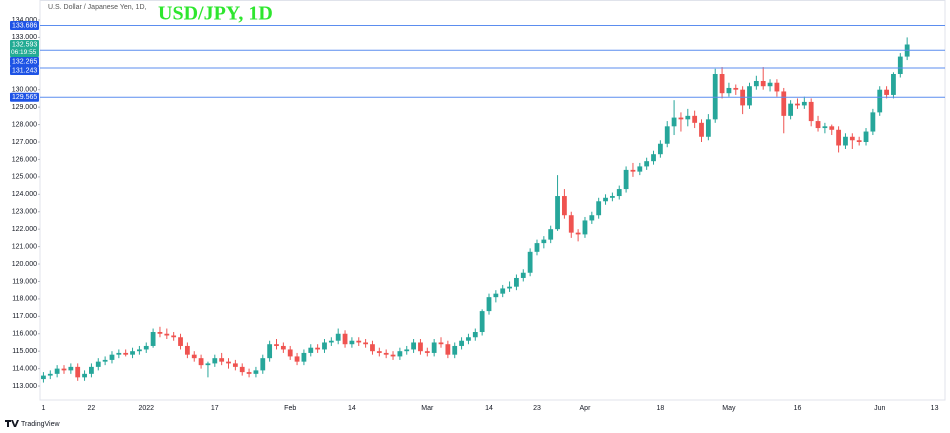 The image size is (950, 433). Describe the element at coordinates (24, 177) in the screenshot. I see `y-tick-label: 125.000` at that location.